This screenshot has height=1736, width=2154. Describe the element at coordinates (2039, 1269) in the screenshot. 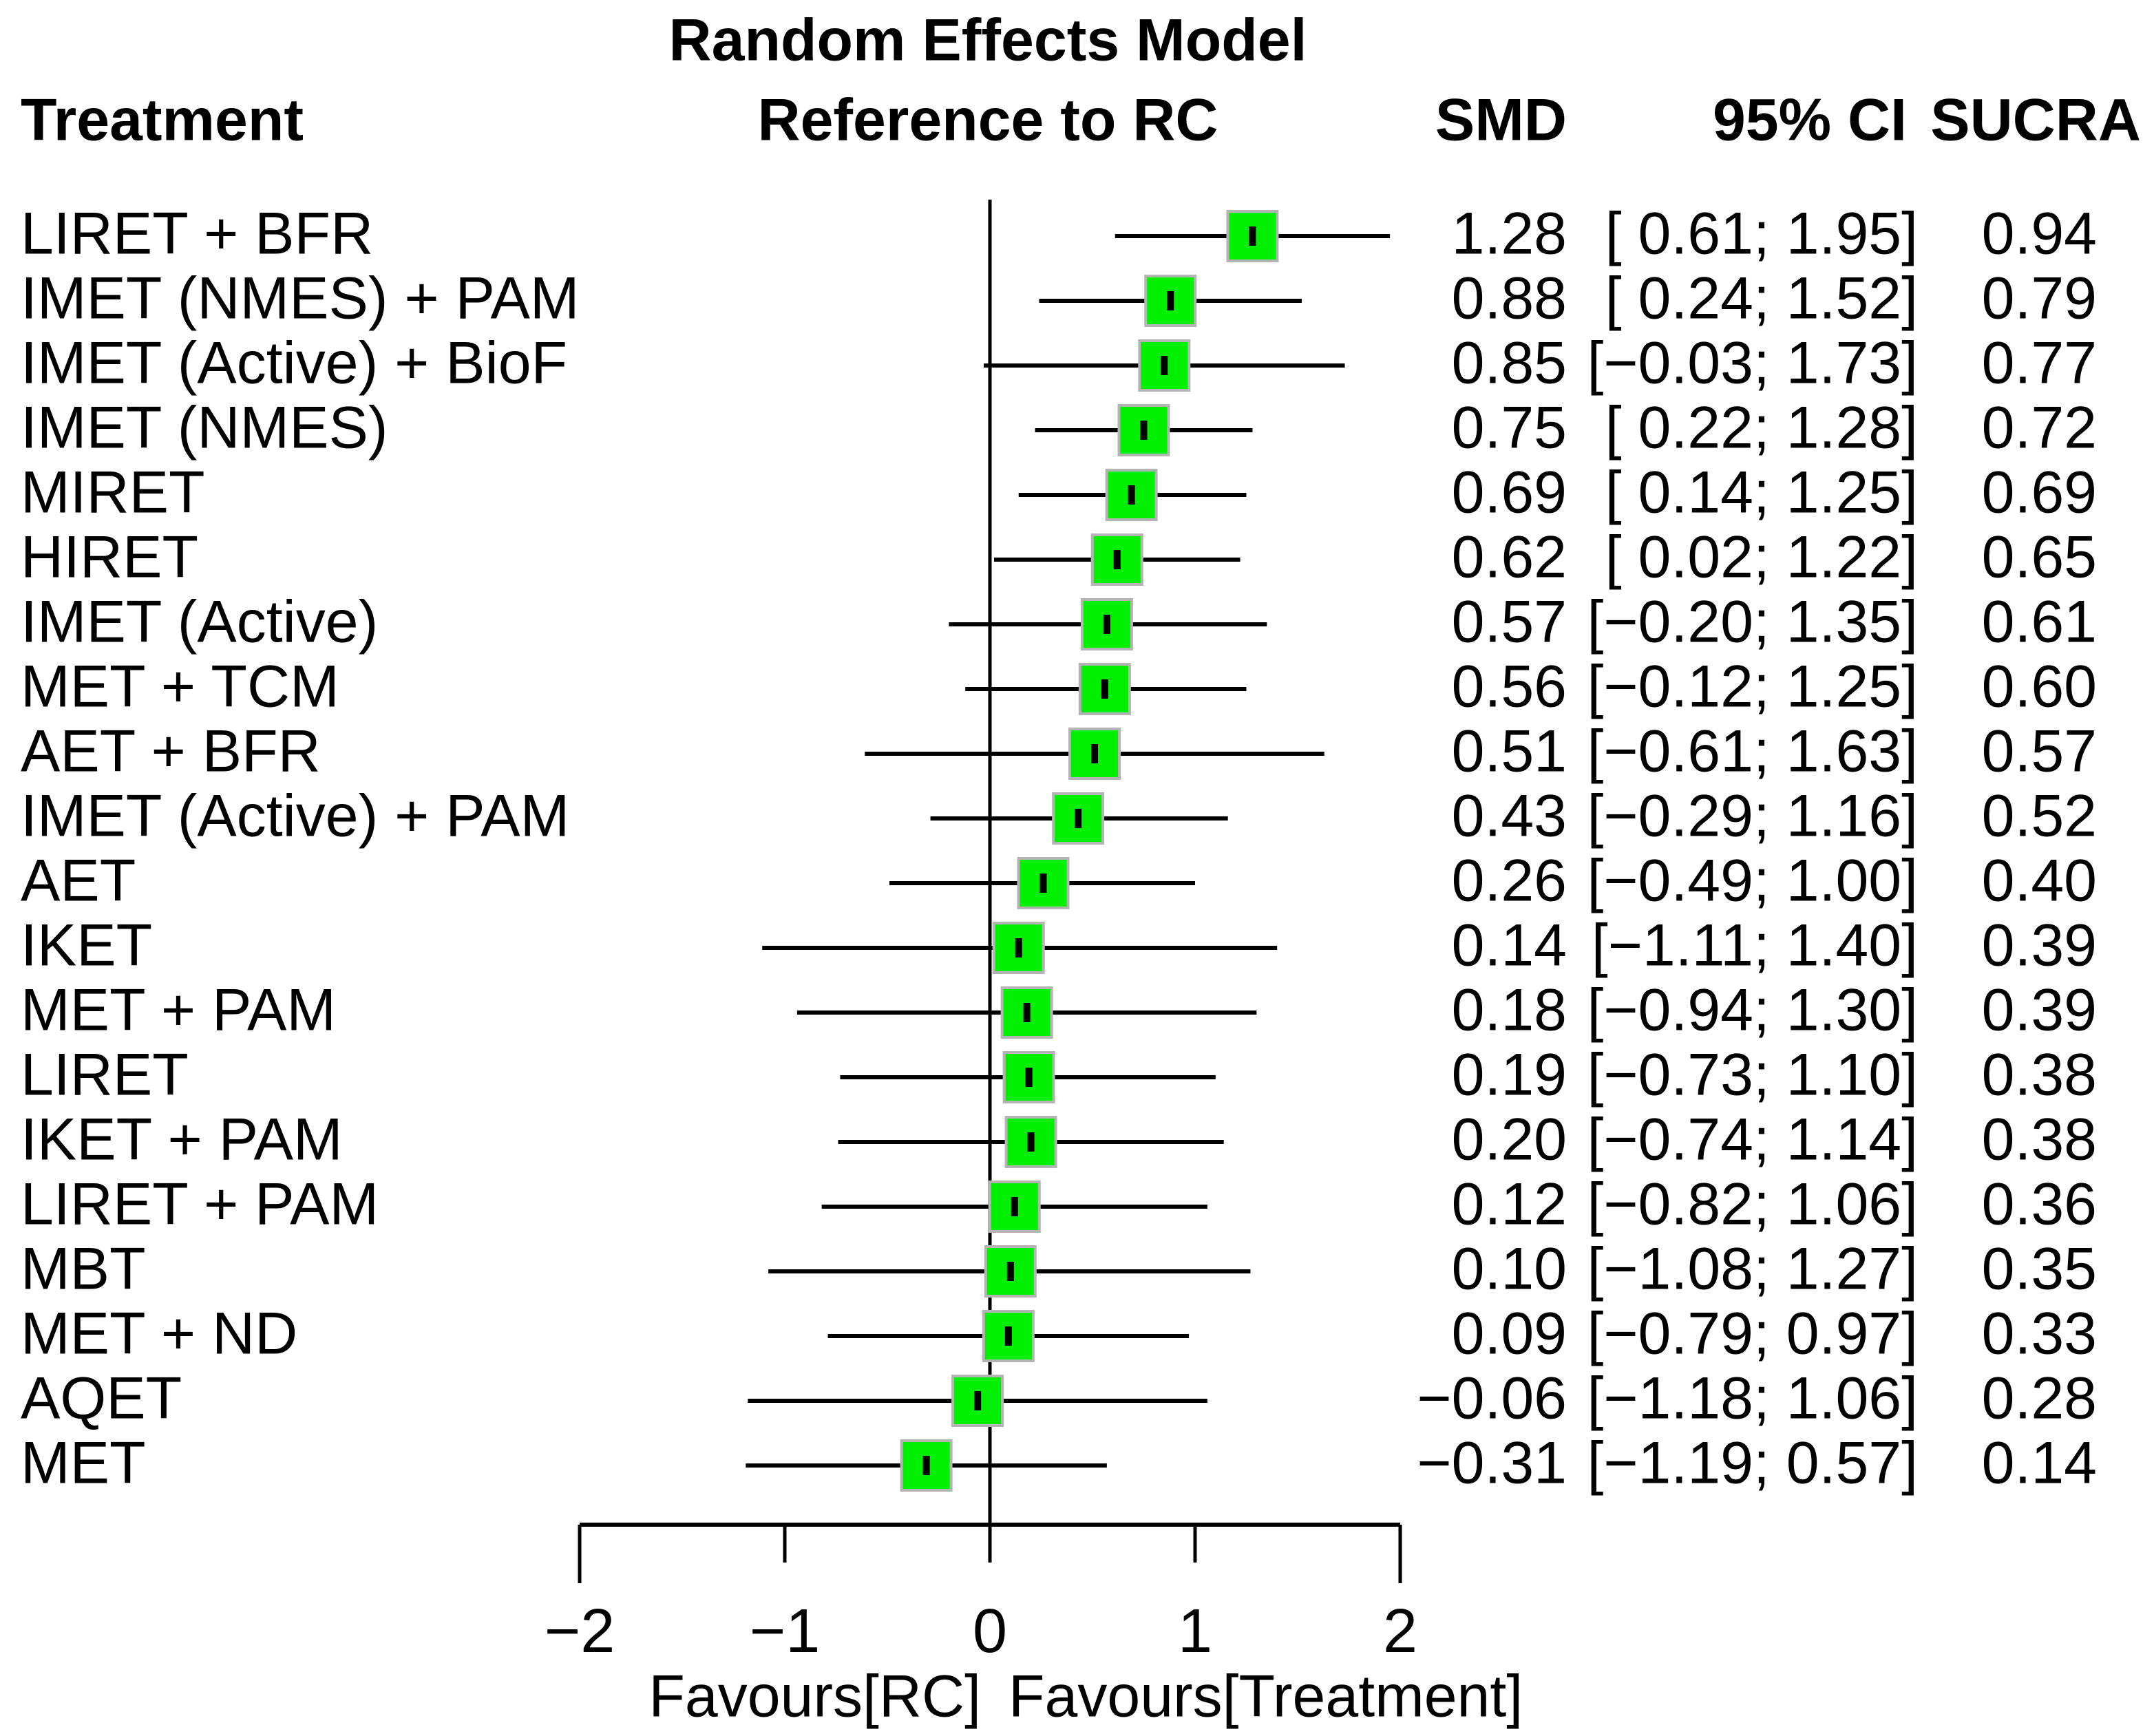

I see `sucra-value: 0.35` at that location.